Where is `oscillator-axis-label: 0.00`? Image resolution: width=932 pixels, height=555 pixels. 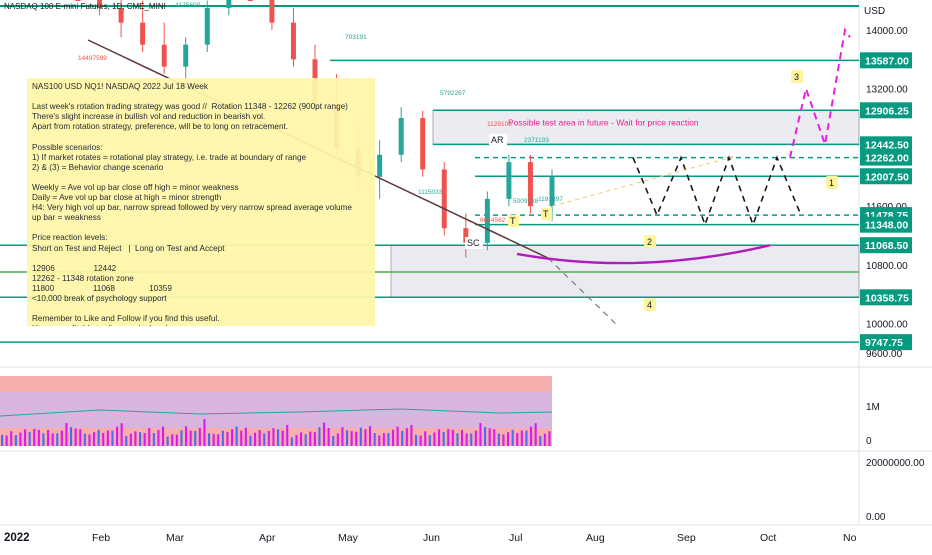
oscillator-axis-label: 0.00 is located at coordinates (876, 517).